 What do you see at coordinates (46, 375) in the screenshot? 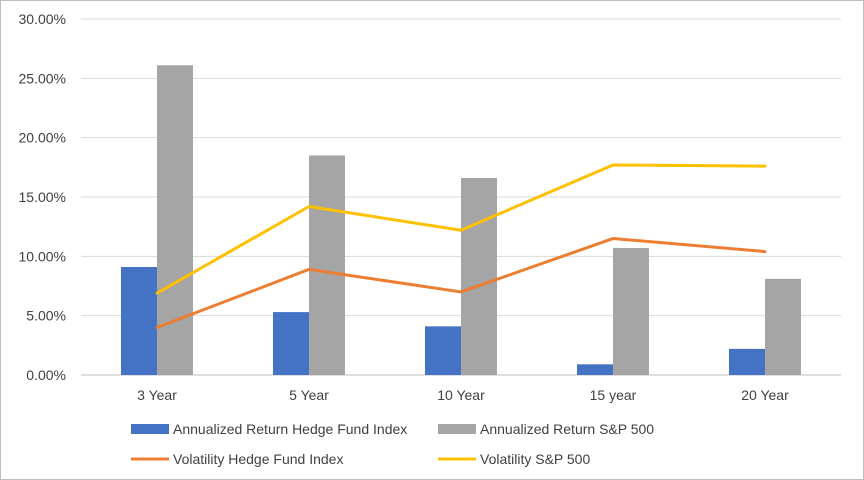
I see `y-tick-label: 0.00%` at bounding box center [46, 375].